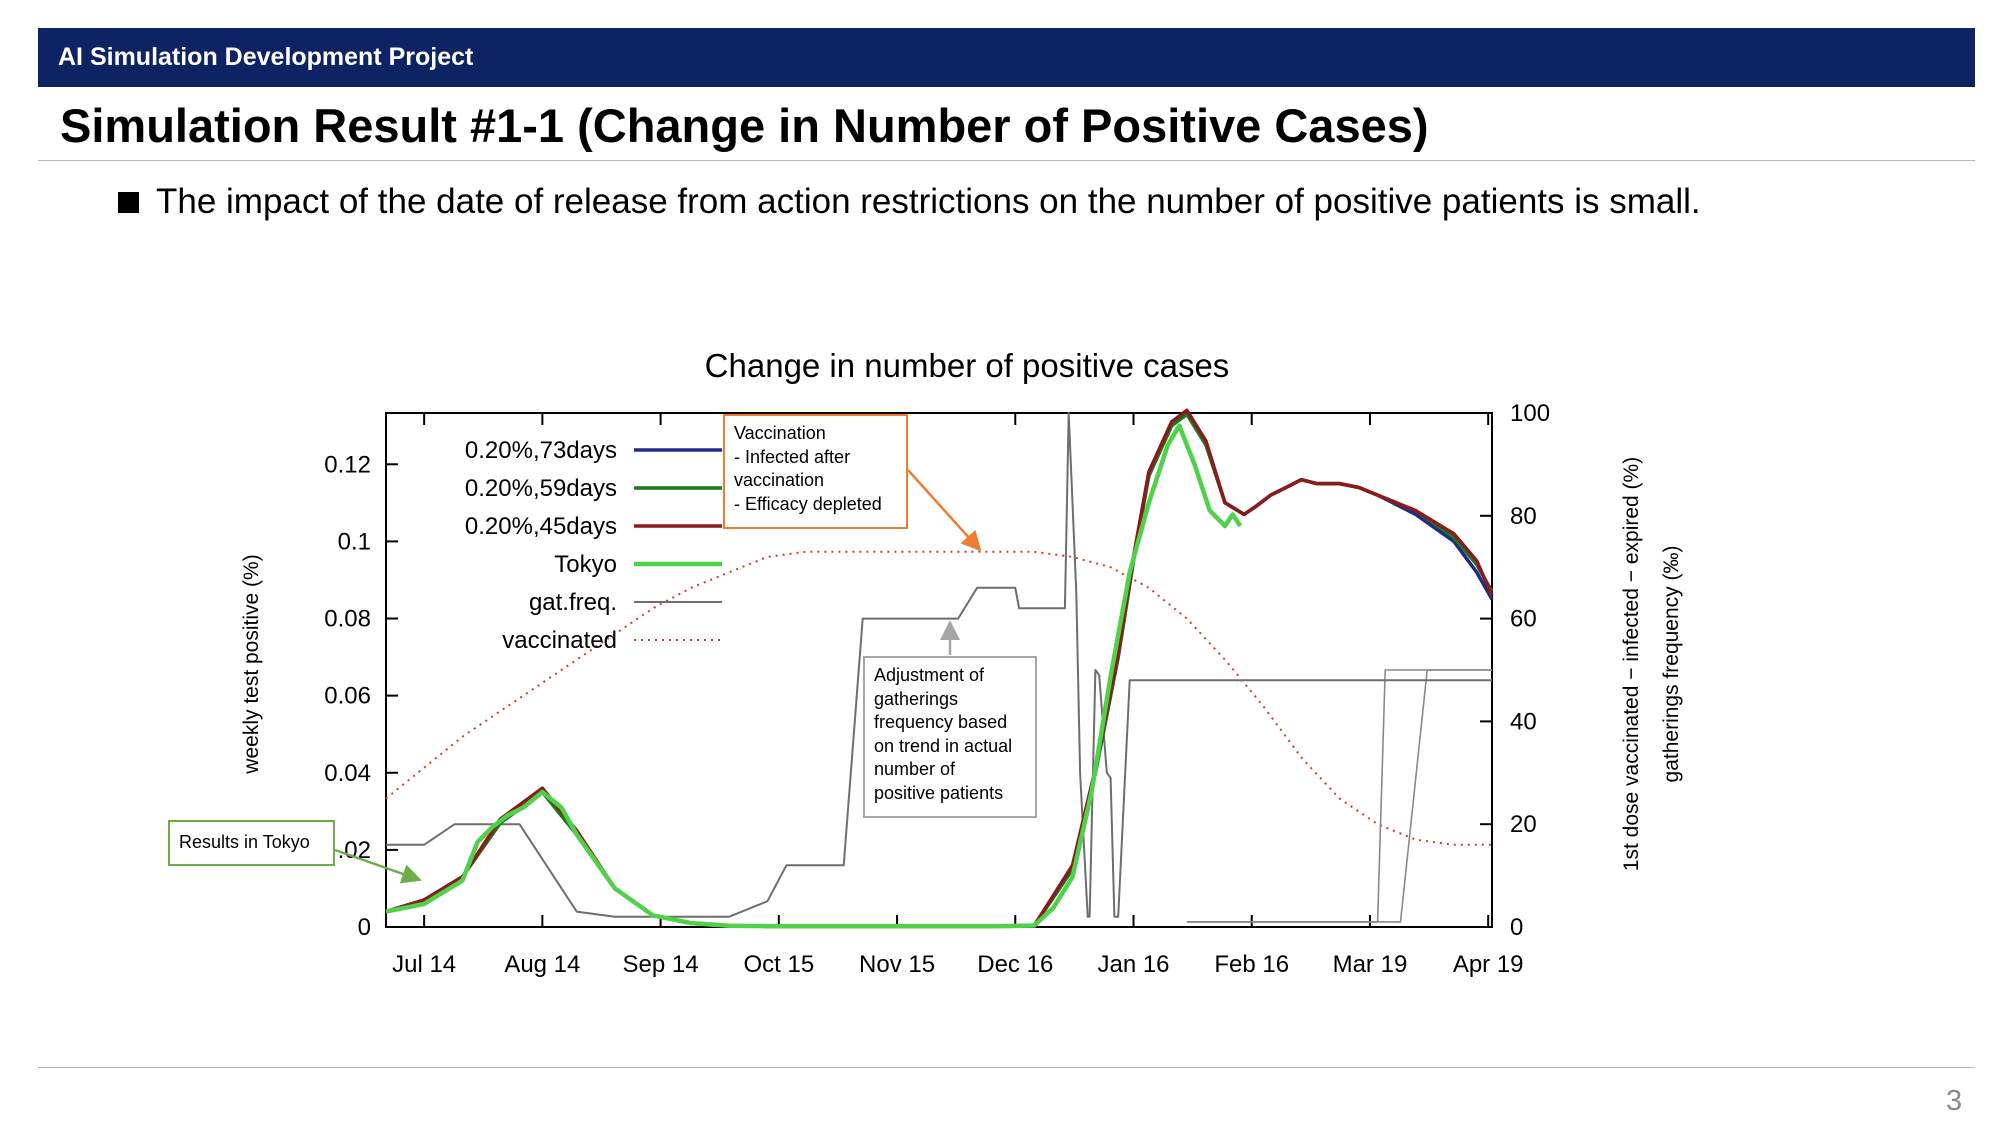 This screenshot has height=1125, width=2000. I want to click on adjustment-callout-line: gatherings, so click(916, 698).